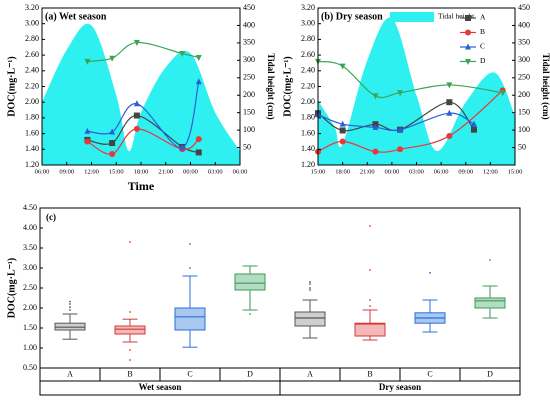  Describe the element at coordinates (190, 171) in the screenshot. I see `x-tick-label: 00:00` at that location.